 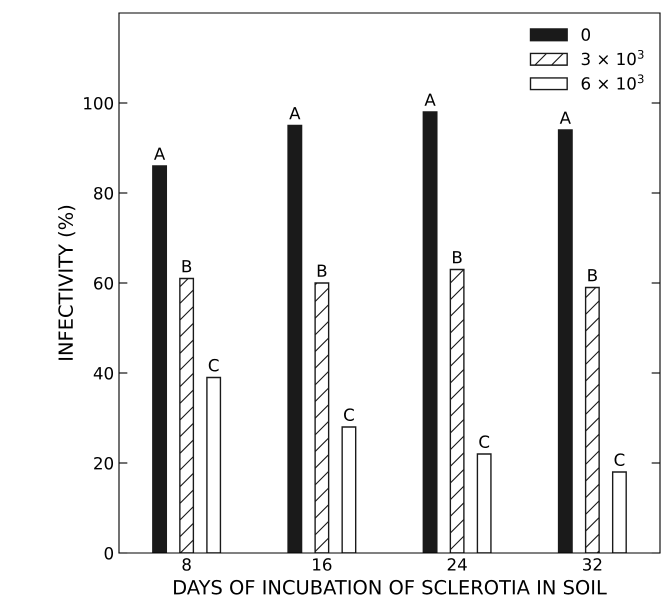 What do you see at coordinates (586, 34) in the screenshot?
I see `legend-label: 0` at bounding box center [586, 34].